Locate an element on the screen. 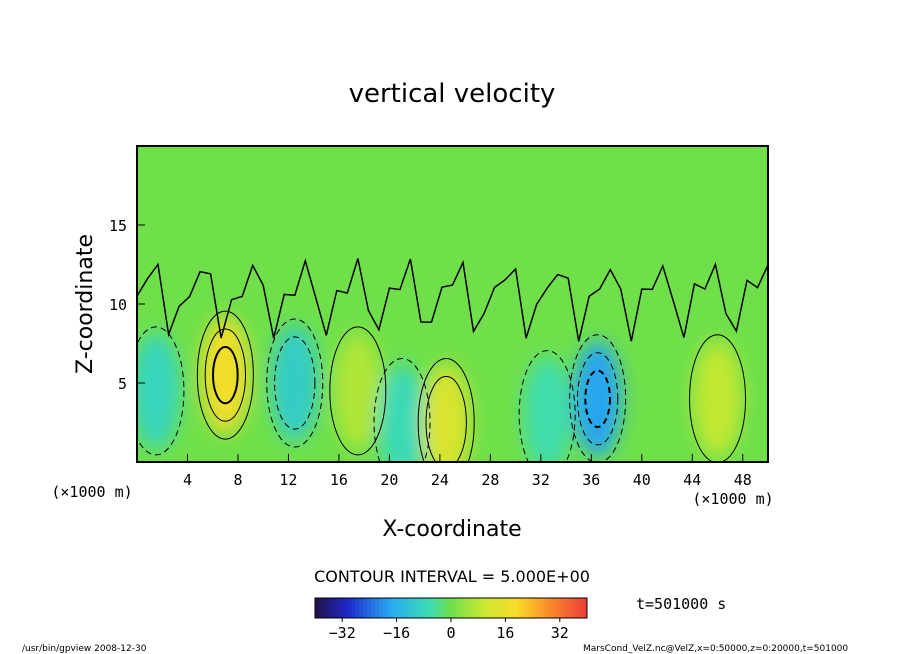  y-tick-label: 15 is located at coordinates (118, 226).